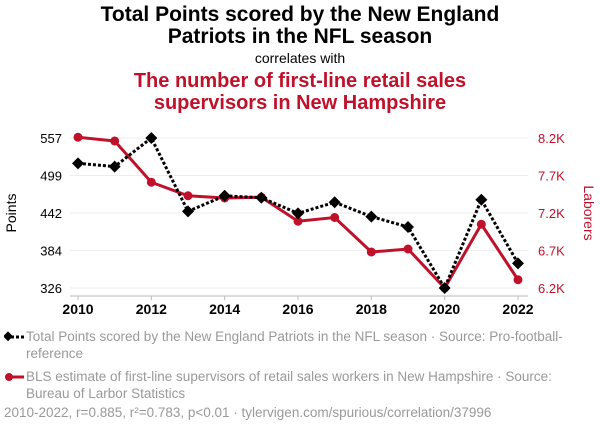  Describe the element at coordinates (77, 309) in the screenshot. I see `x-tick-label: 2010` at that location.